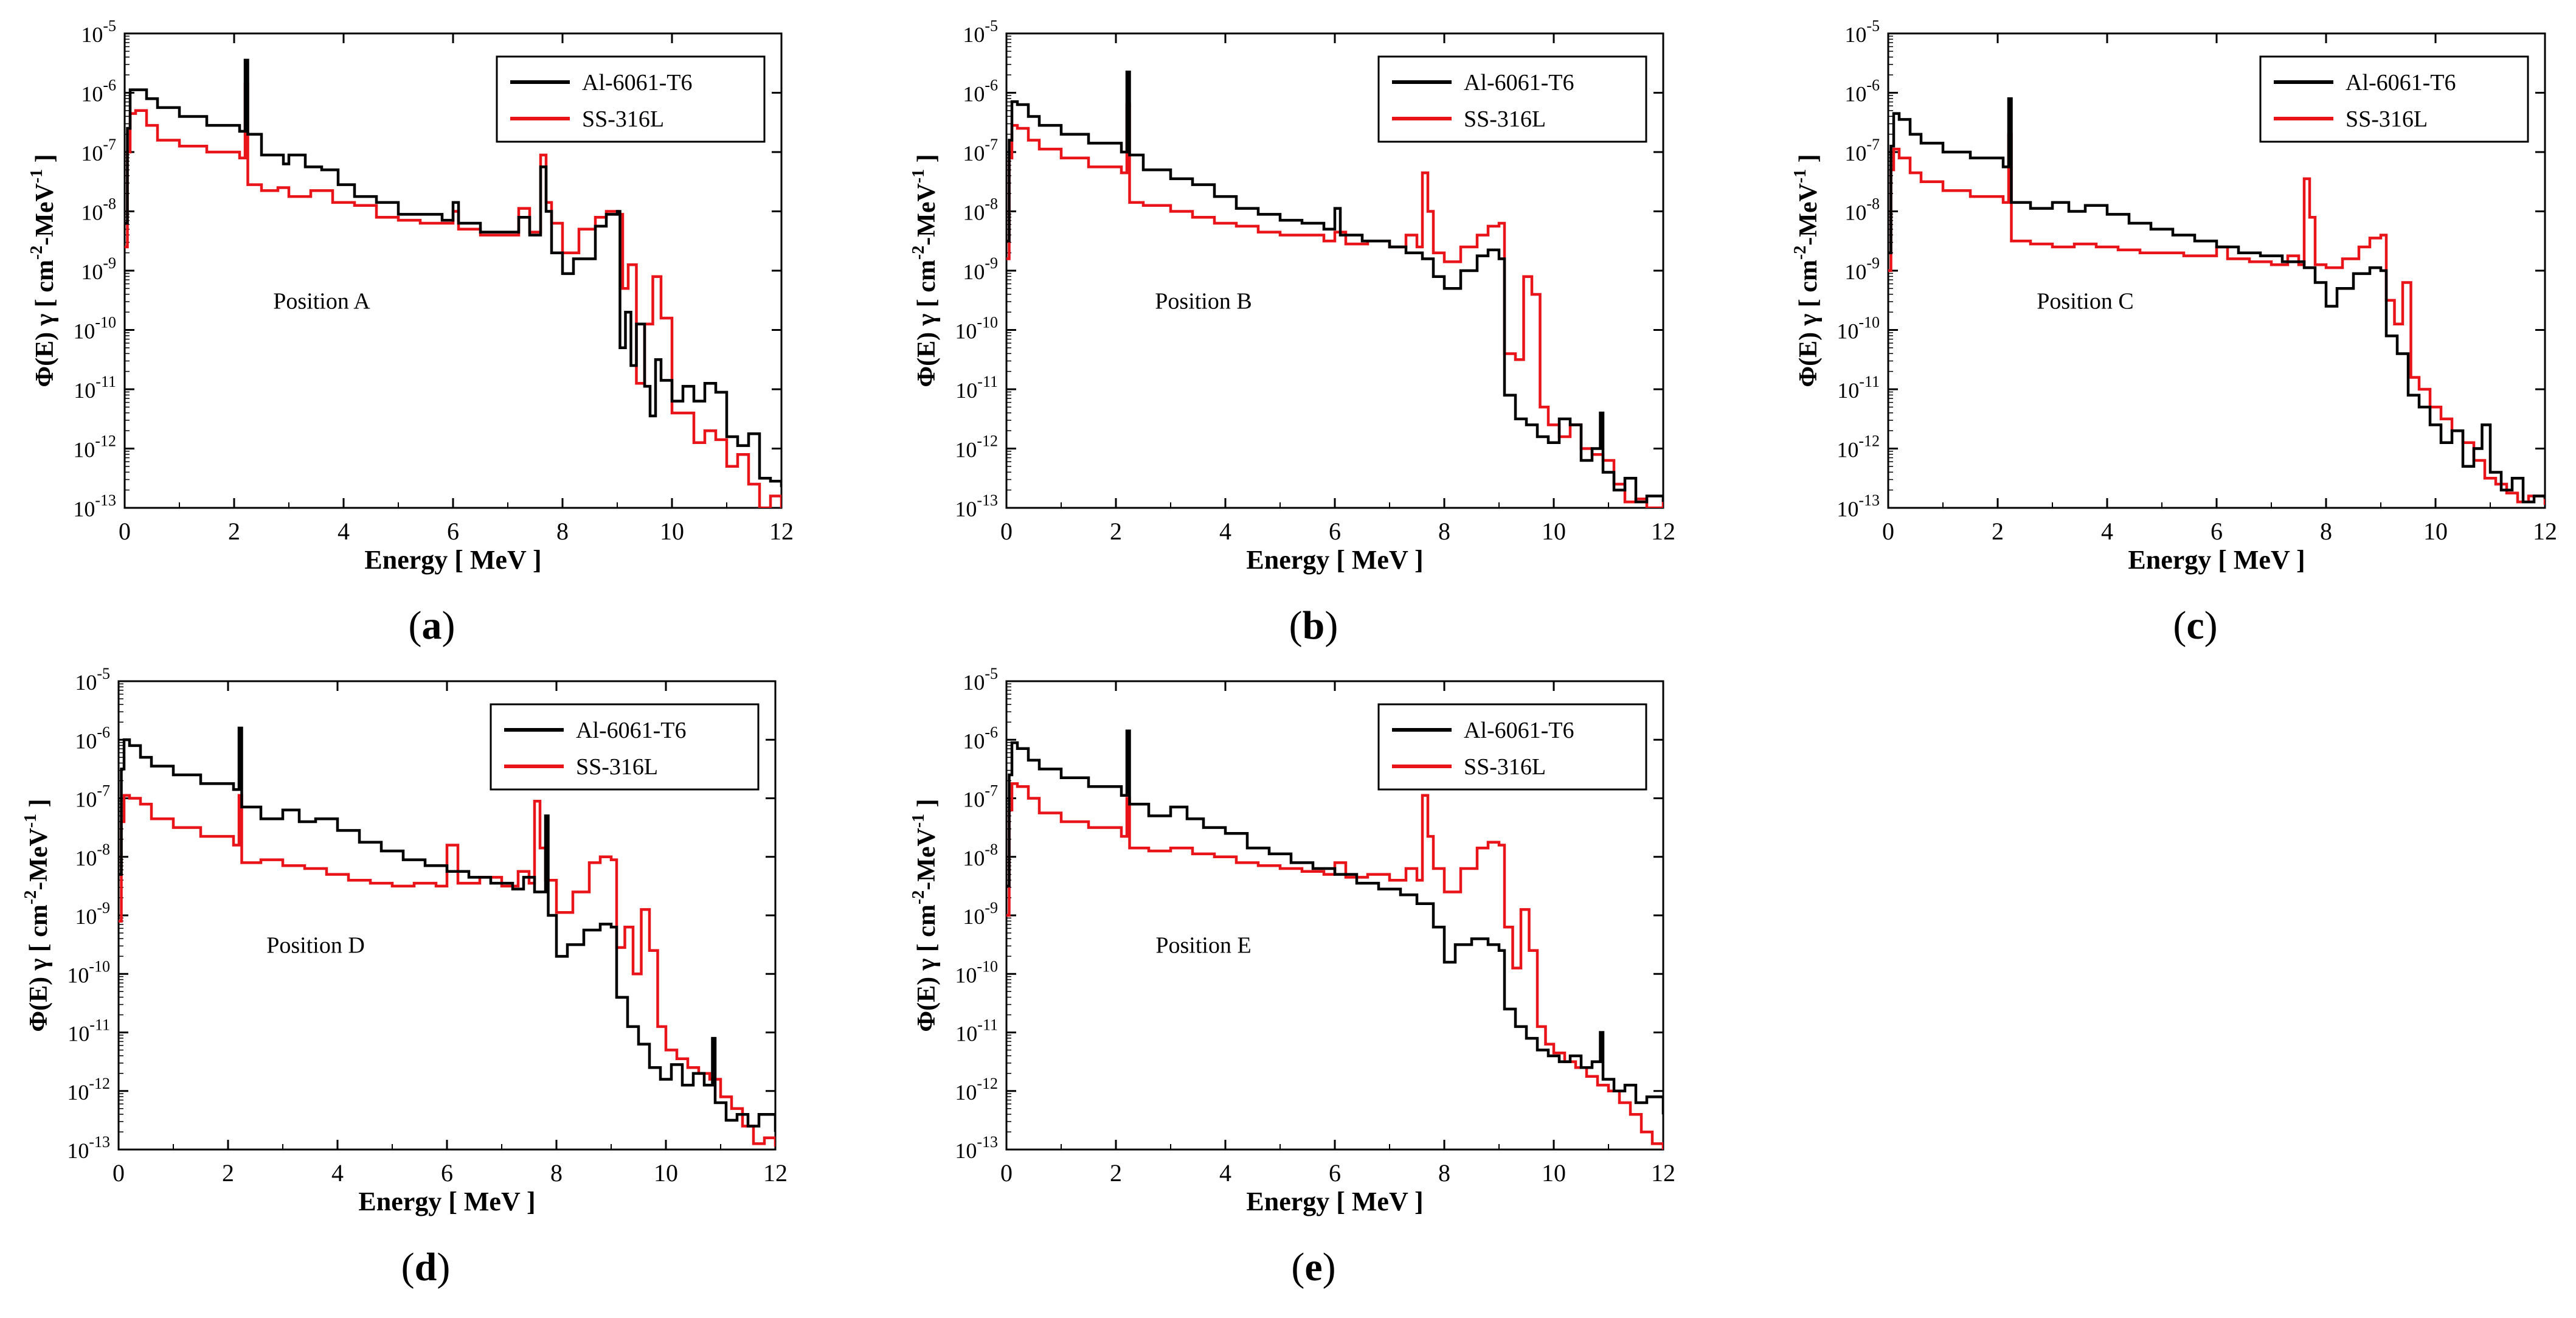  What do you see at coordinates (2085, 301) in the screenshot?
I see `position-annotation: Position C` at bounding box center [2085, 301].